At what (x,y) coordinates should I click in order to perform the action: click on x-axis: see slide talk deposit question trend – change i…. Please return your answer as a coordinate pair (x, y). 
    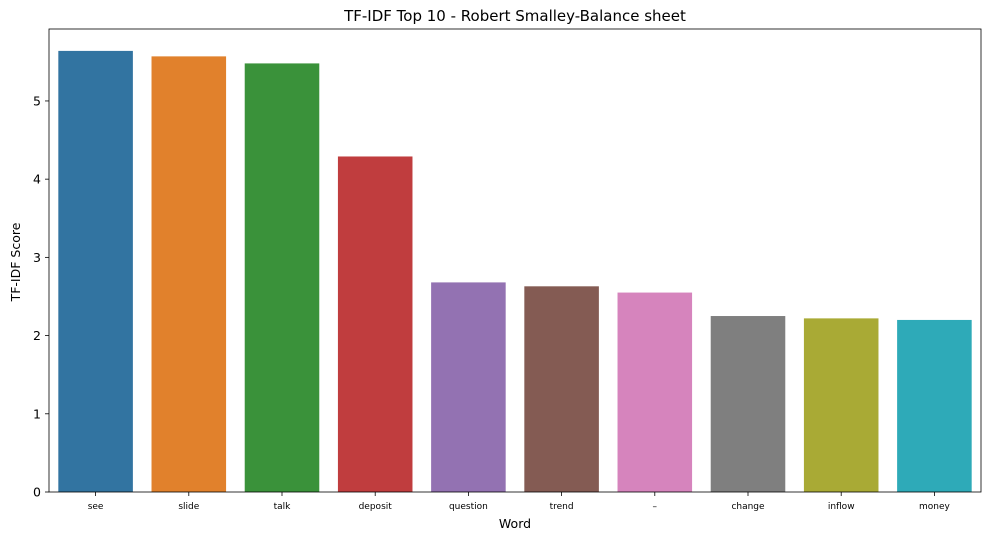
    Looking at the image, I should click on (519, 502).